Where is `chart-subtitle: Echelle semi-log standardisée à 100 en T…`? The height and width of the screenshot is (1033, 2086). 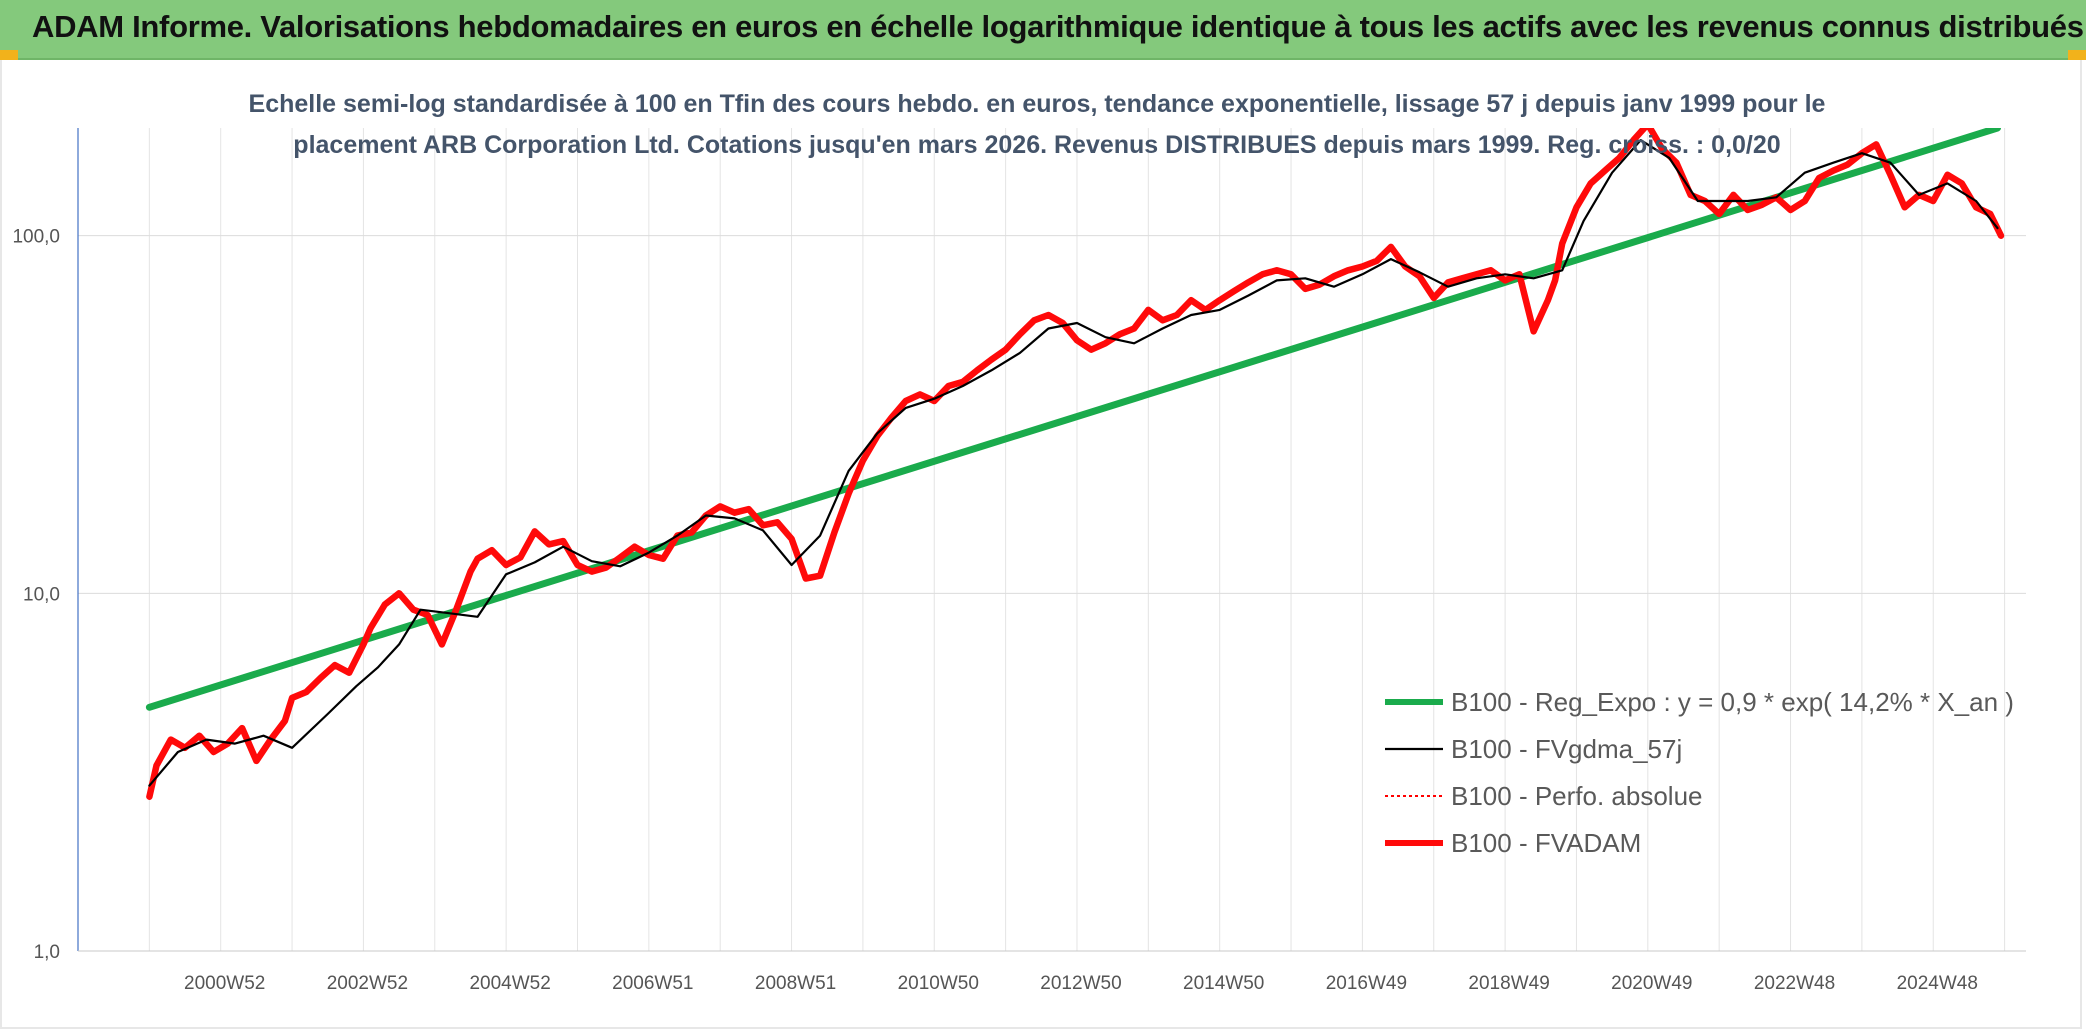
chart-subtitle: Echelle semi-log standardisée à 100 en T… is located at coordinates (1037, 124).